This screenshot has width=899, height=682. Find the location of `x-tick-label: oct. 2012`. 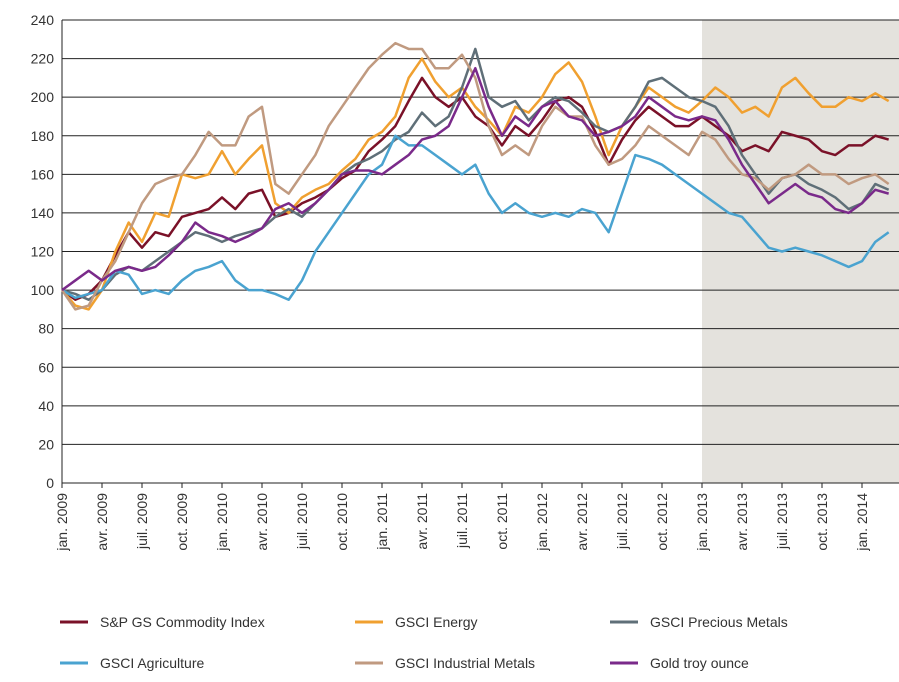

x-tick-label: oct. 2012 is located at coordinates (662, 522).